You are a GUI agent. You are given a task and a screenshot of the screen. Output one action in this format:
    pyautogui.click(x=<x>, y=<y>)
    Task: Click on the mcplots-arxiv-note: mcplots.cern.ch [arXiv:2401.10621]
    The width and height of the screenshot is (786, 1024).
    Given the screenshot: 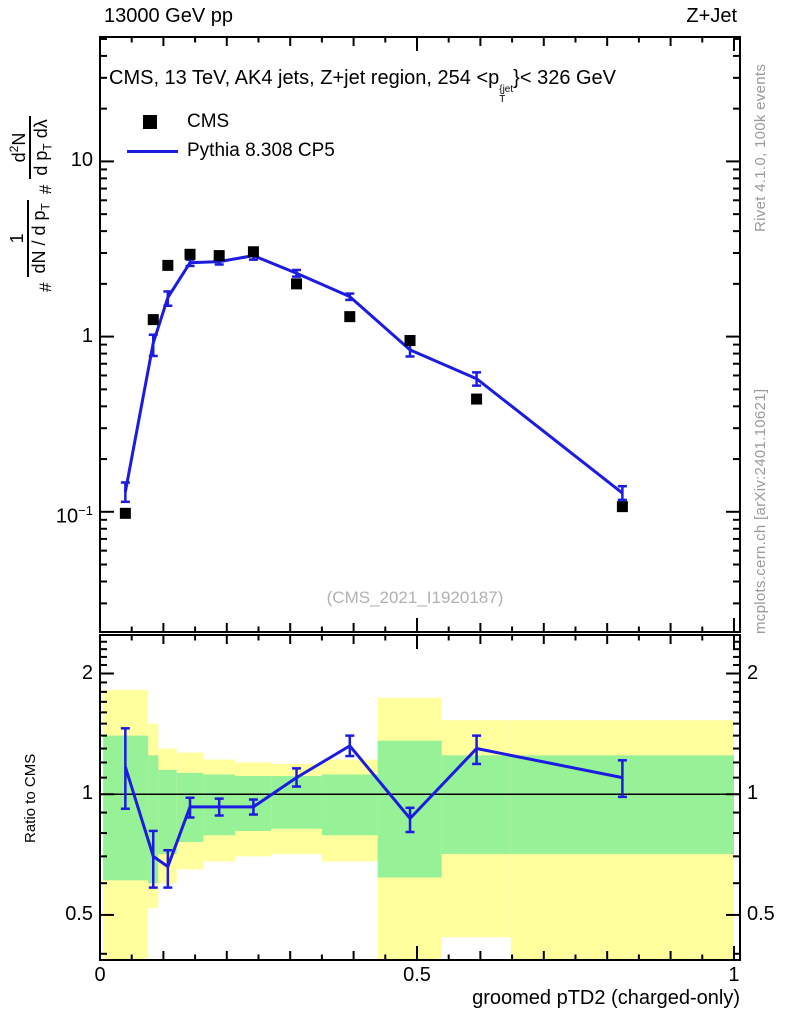 What is the action you would take?
    pyautogui.click(x=760, y=511)
    